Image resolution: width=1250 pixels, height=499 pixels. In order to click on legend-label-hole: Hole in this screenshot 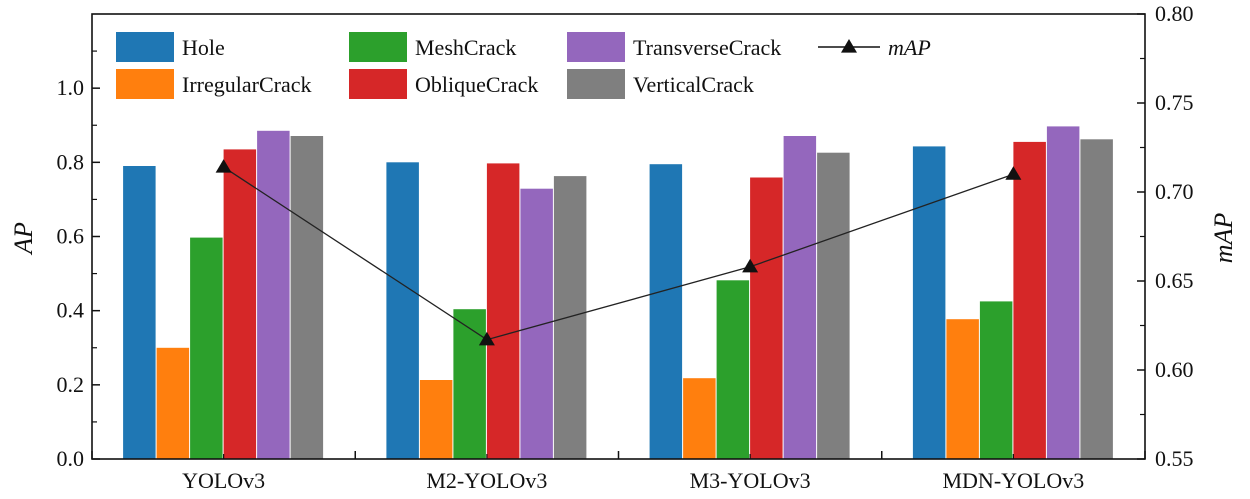, I will do `click(203, 47)`.